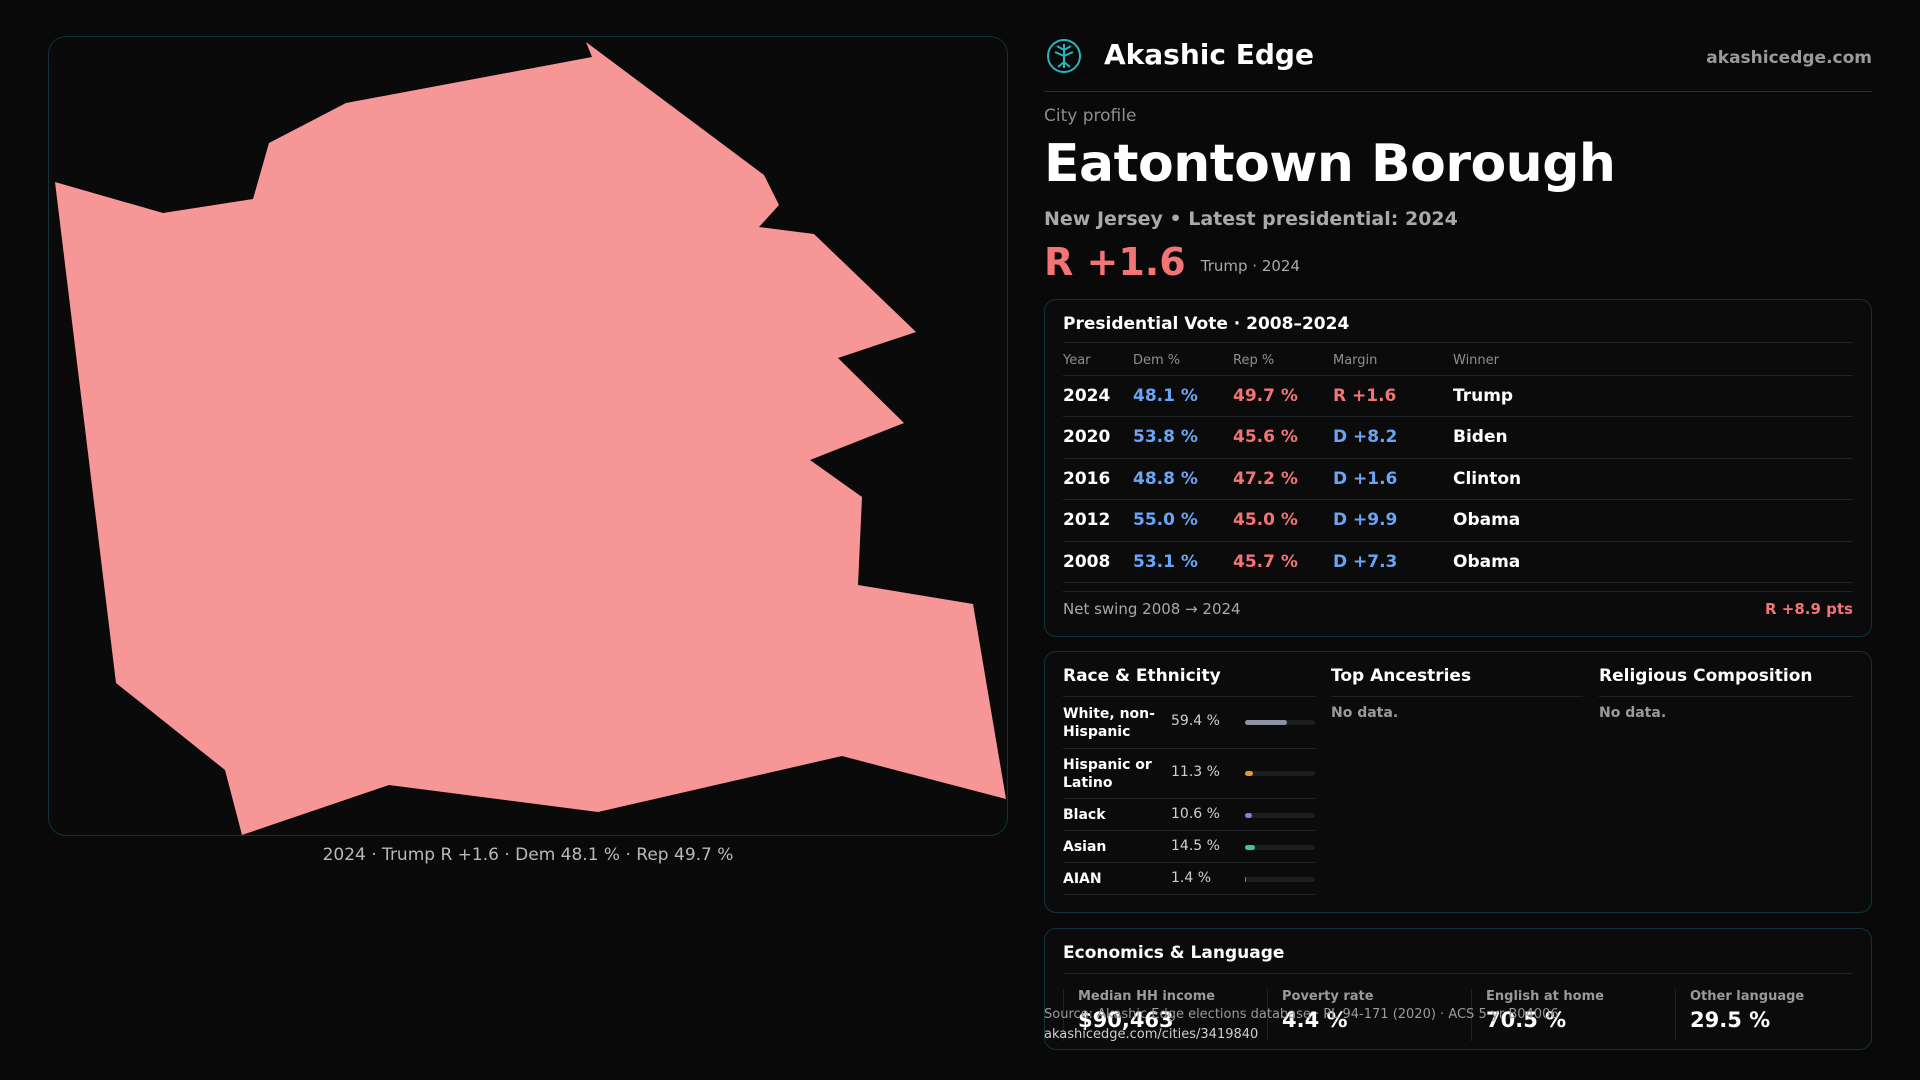 This screenshot has width=1920, height=1080. What do you see at coordinates (1098, 361) in the screenshot?
I see `header-year: Year` at bounding box center [1098, 361].